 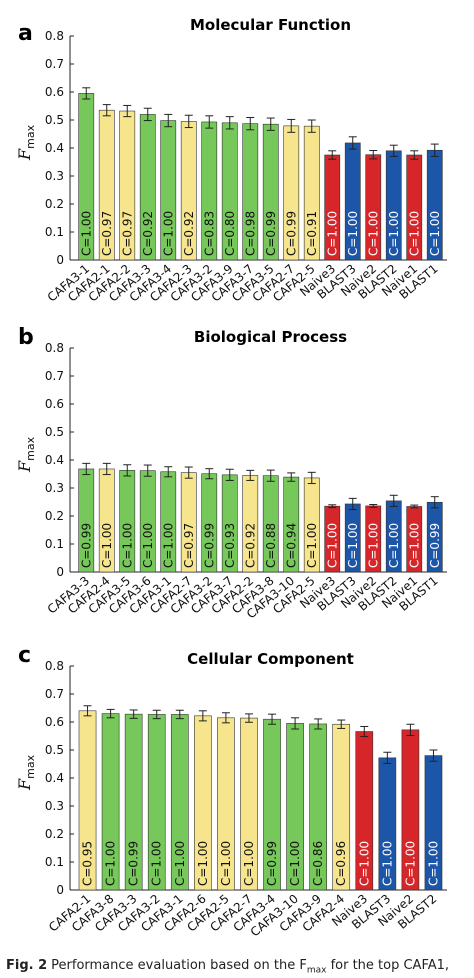 What do you see at coordinates (26, 337) in the screenshot?
I see `panel-letter: b` at bounding box center [26, 337].